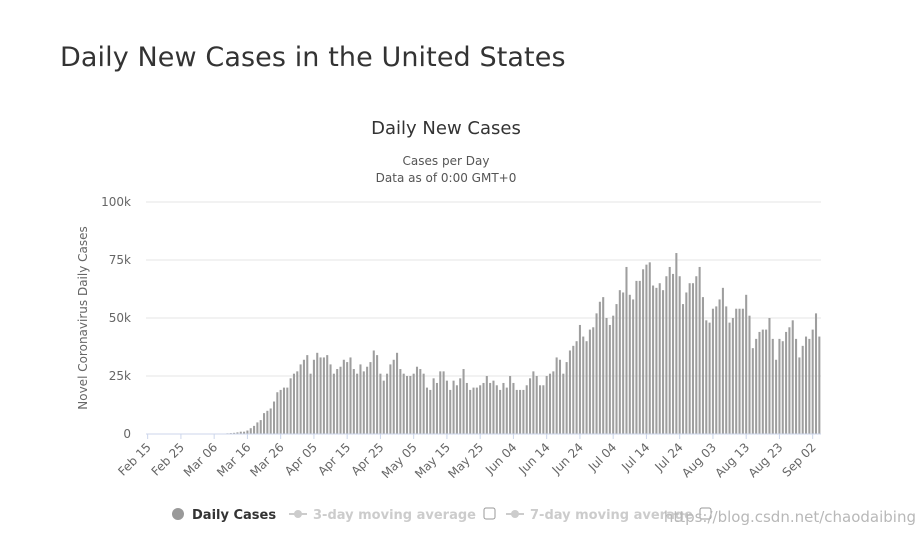 This screenshot has width=924, height=536. I want to click on legend-checkbox-3-day, so click(489, 513).